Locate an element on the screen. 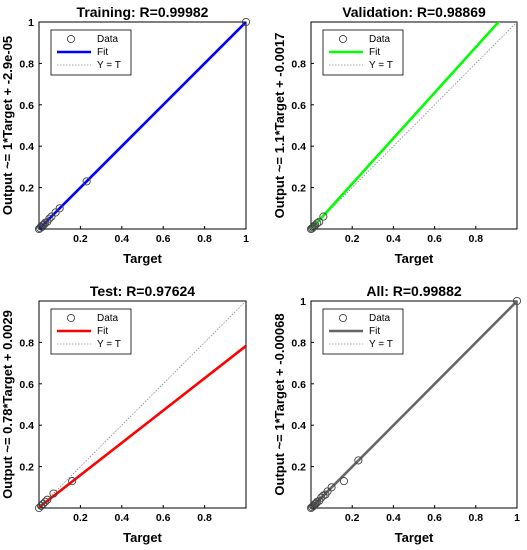 This screenshot has height=550, width=527. y-axis-label: Output ~= 1*Target + -0.00068 is located at coordinates (279, 404).